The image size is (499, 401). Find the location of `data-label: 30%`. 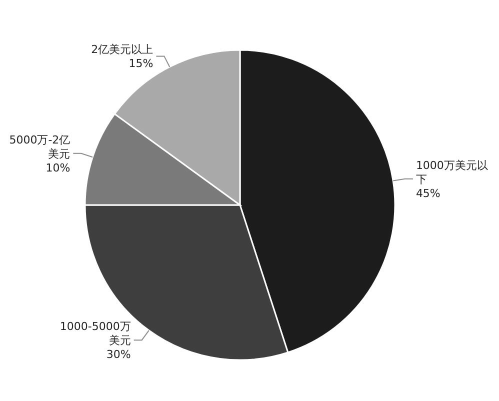

data-label: 30% is located at coordinates (118, 355).